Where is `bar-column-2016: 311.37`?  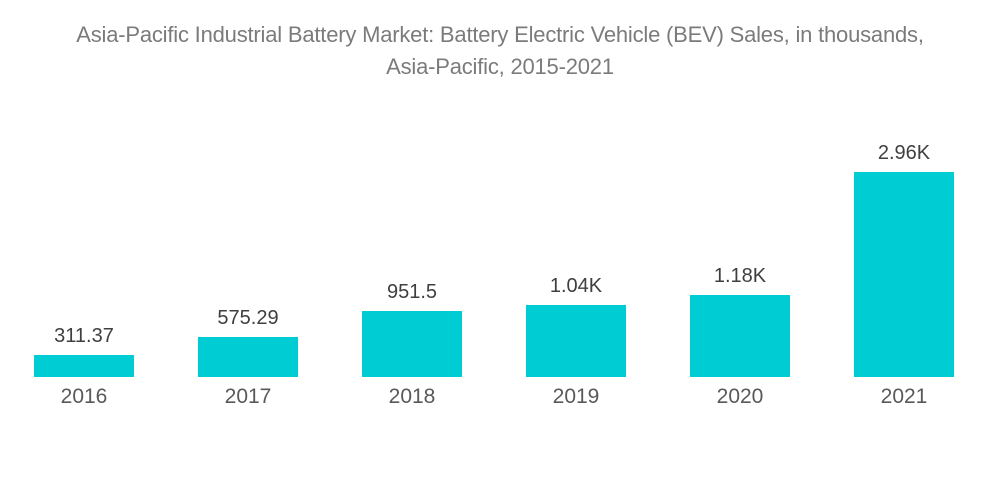 bar-column-2016: 311.37 is located at coordinates (84, 351).